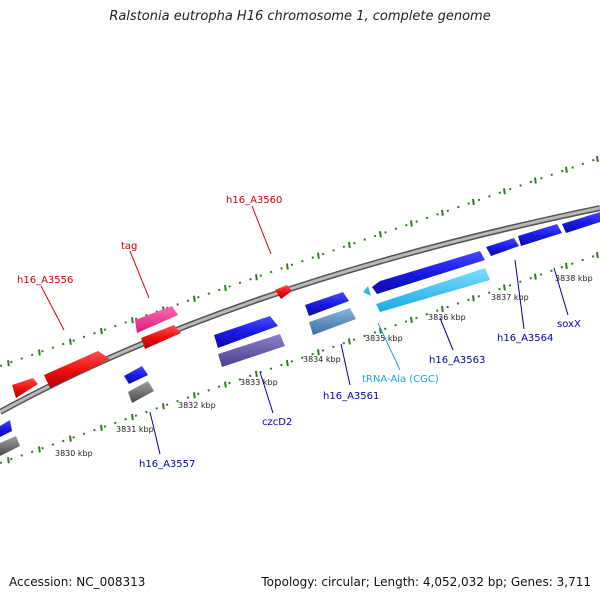 This screenshot has height=600, width=600. What do you see at coordinates (25, 388) in the screenshot?
I see `gene-arrow-forward` at bounding box center [25, 388].